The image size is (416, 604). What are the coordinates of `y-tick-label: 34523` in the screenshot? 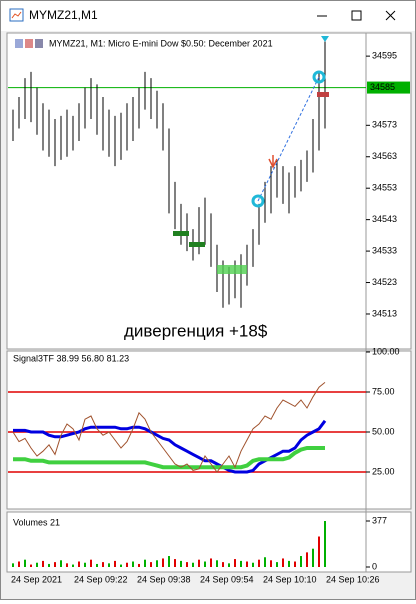 It's located at (384, 282).